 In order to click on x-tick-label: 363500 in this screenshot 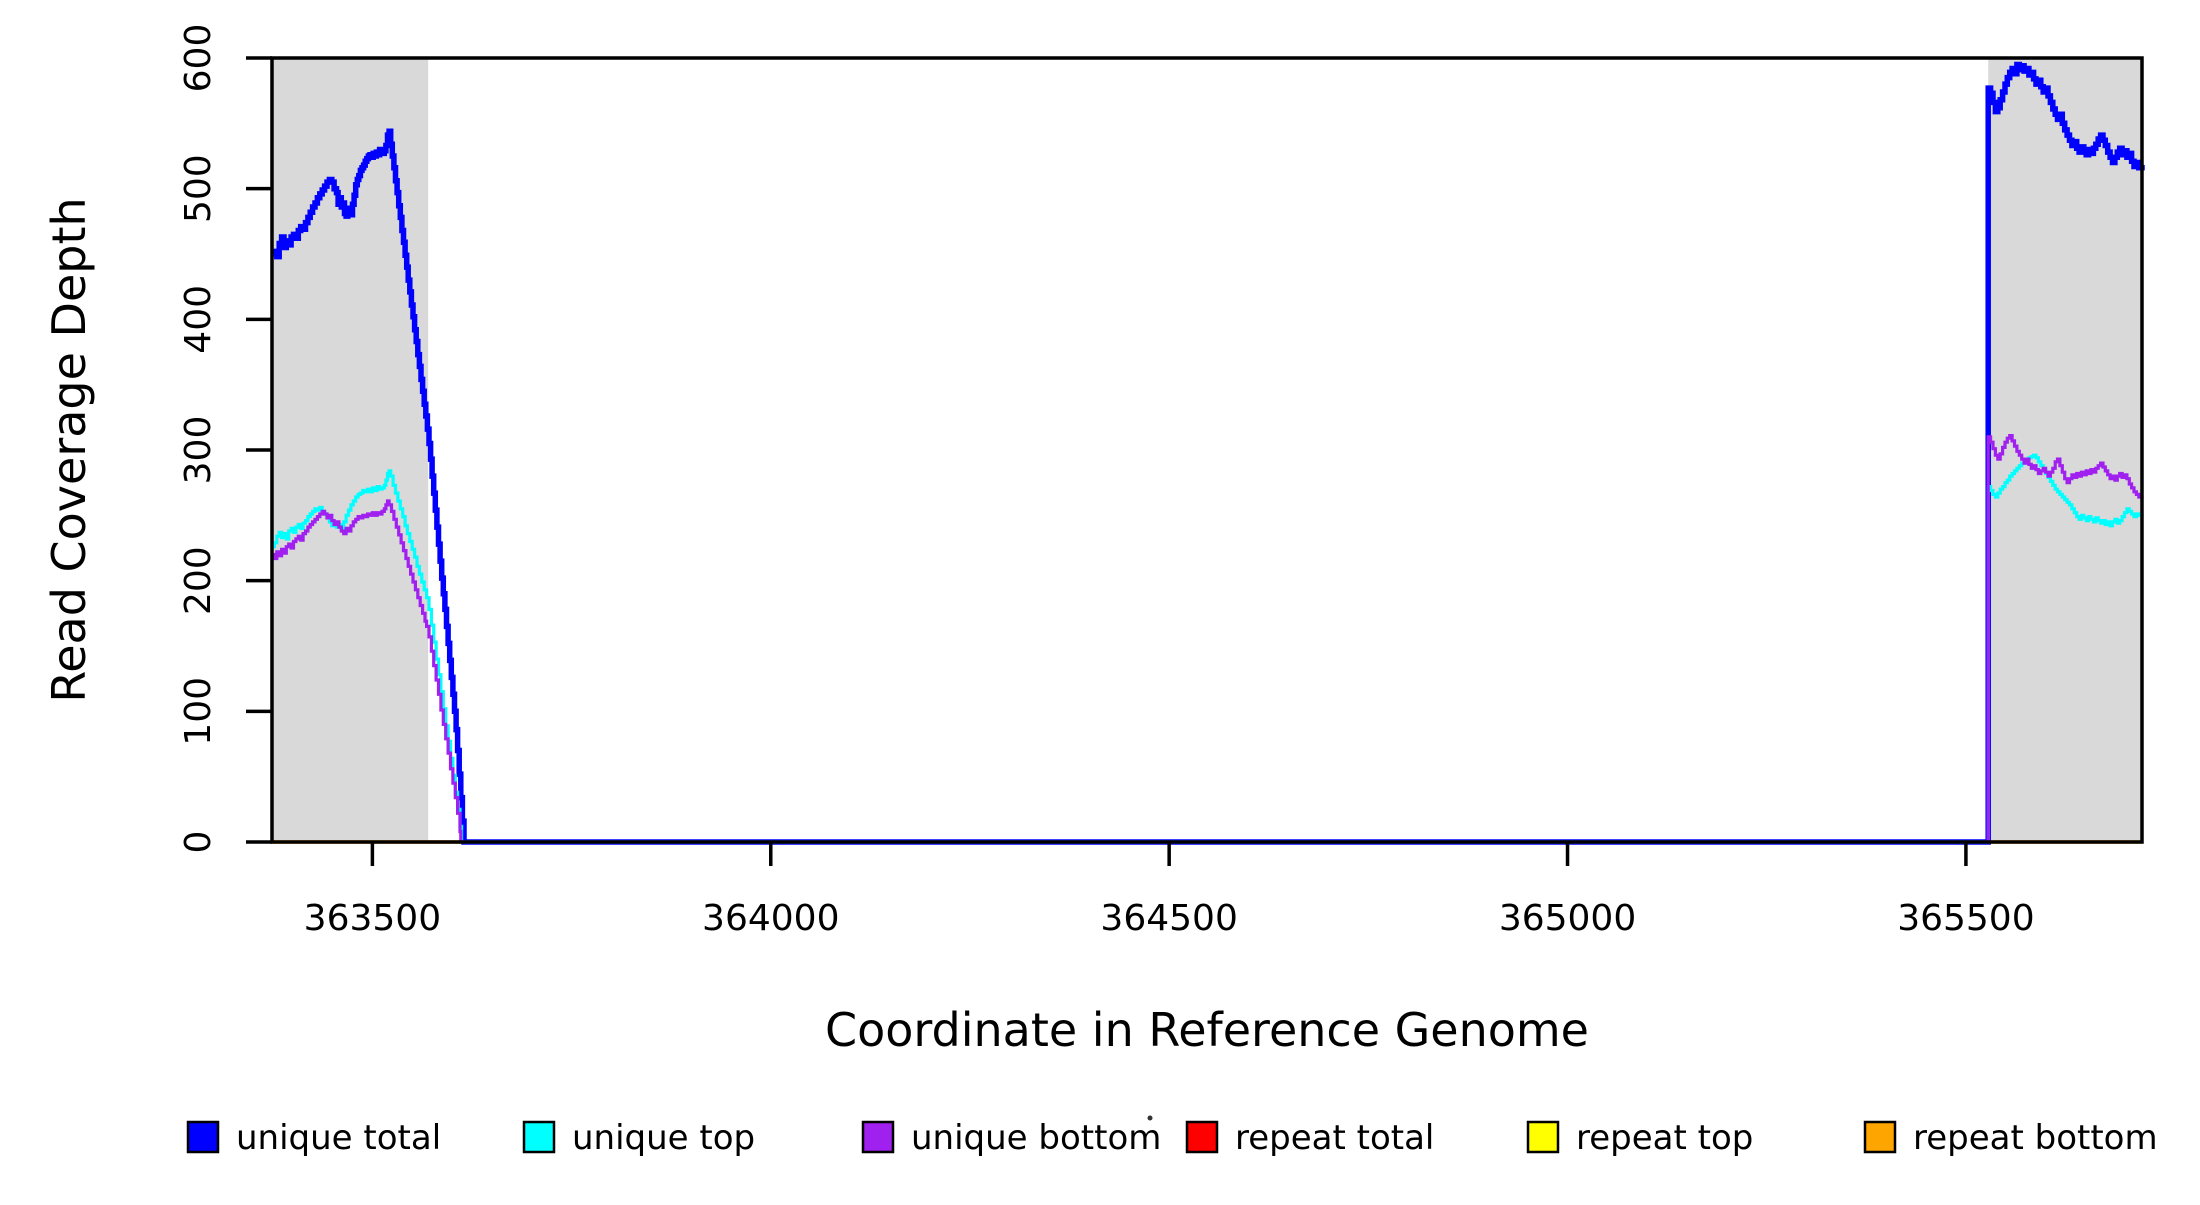, I will do `click(372, 918)`.